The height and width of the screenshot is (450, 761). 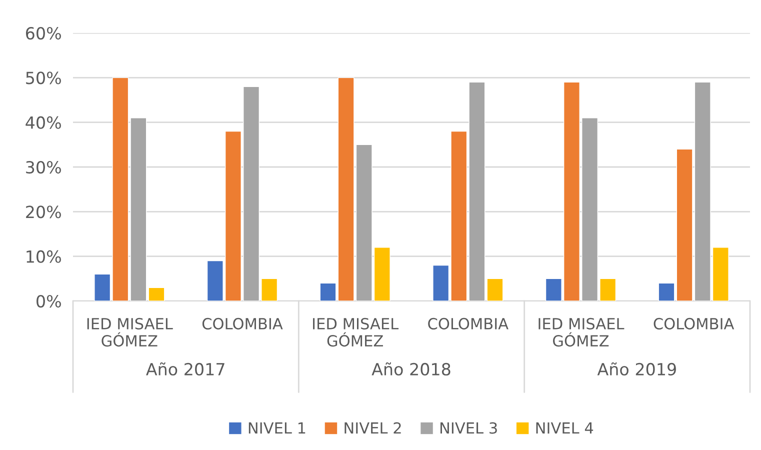 I want to click on legend-label: NIVEL 2, so click(x=372, y=428).